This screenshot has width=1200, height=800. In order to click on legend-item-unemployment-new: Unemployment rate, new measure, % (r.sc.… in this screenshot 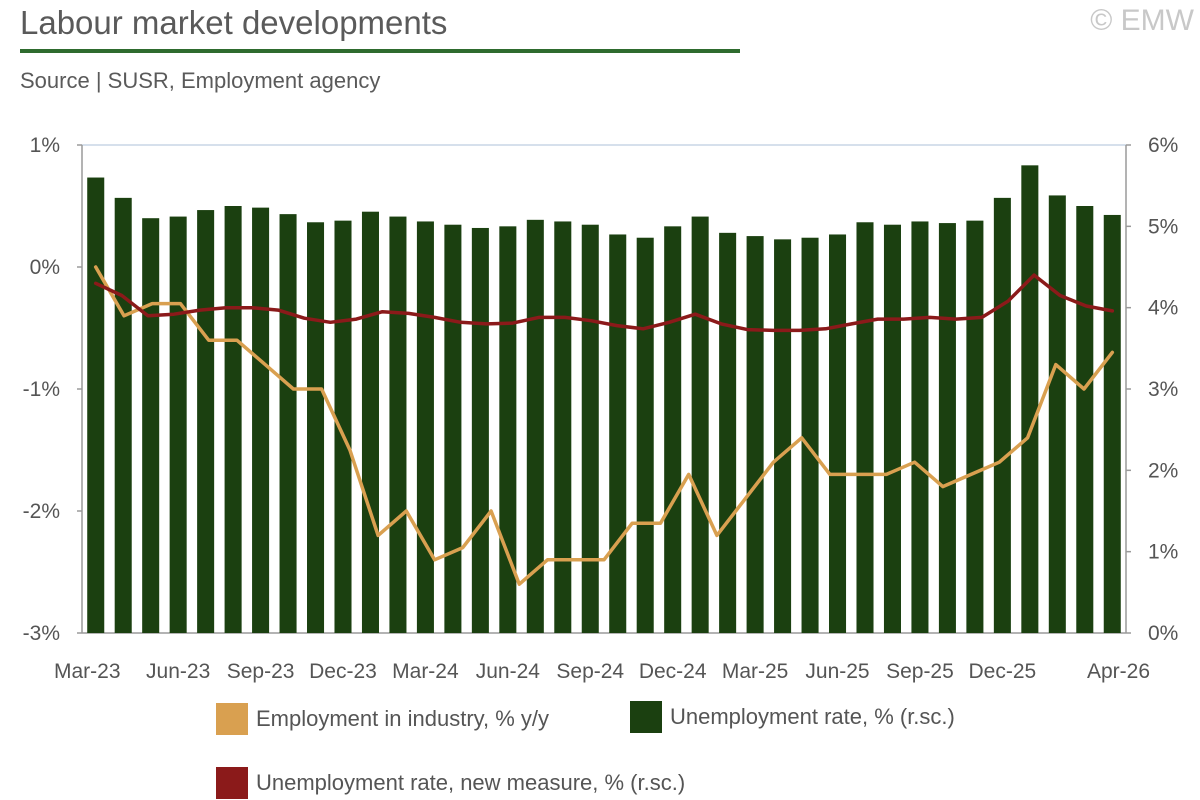, I will do `click(450, 783)`.